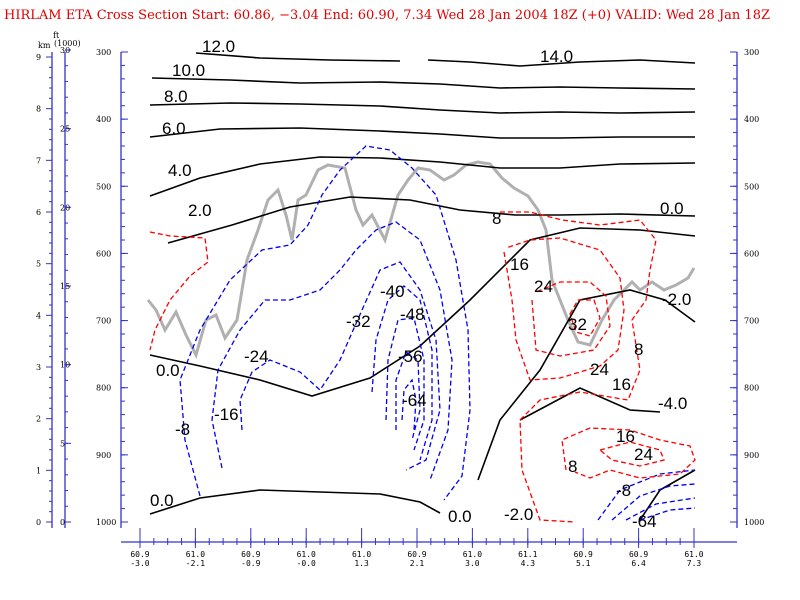 The image size is (800, 600). What do you see at coordinates (306, 563) in the screenshot?
I see `x-tick-lon: -0.0` at bounding box center [306, 563].